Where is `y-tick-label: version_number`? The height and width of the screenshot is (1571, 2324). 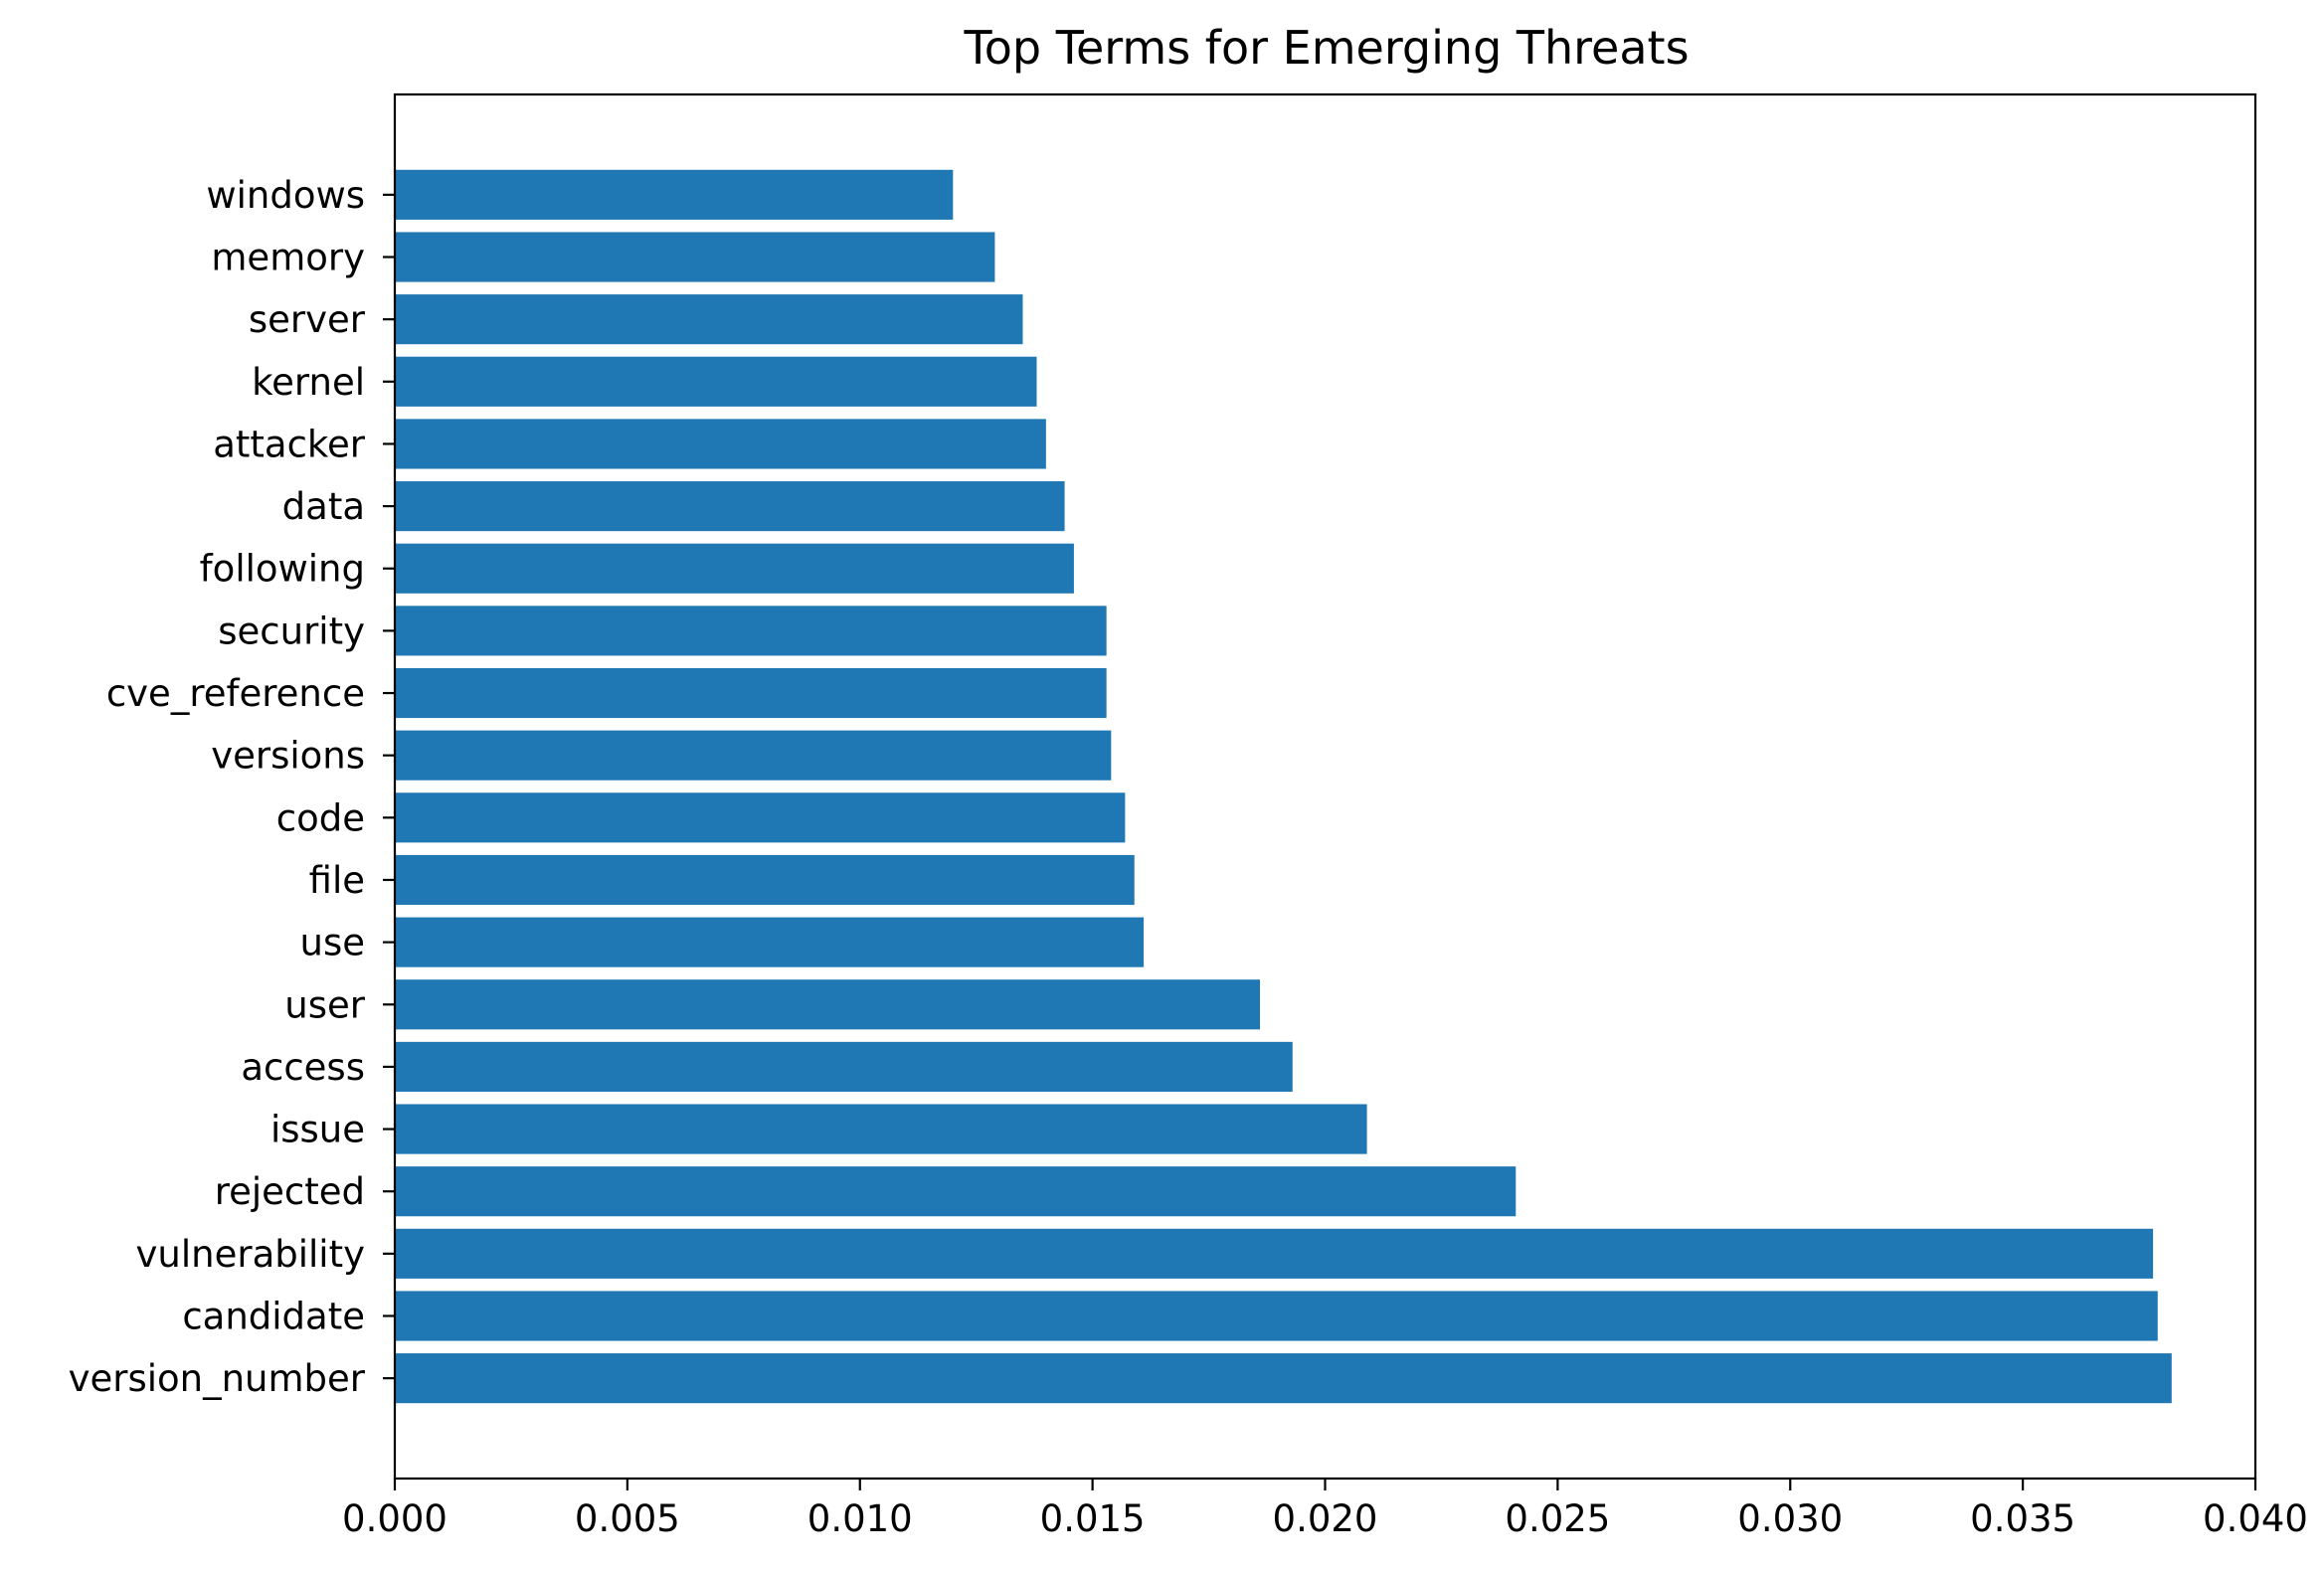 y-tick-label: version_number is located at coordinates (217, 1378).